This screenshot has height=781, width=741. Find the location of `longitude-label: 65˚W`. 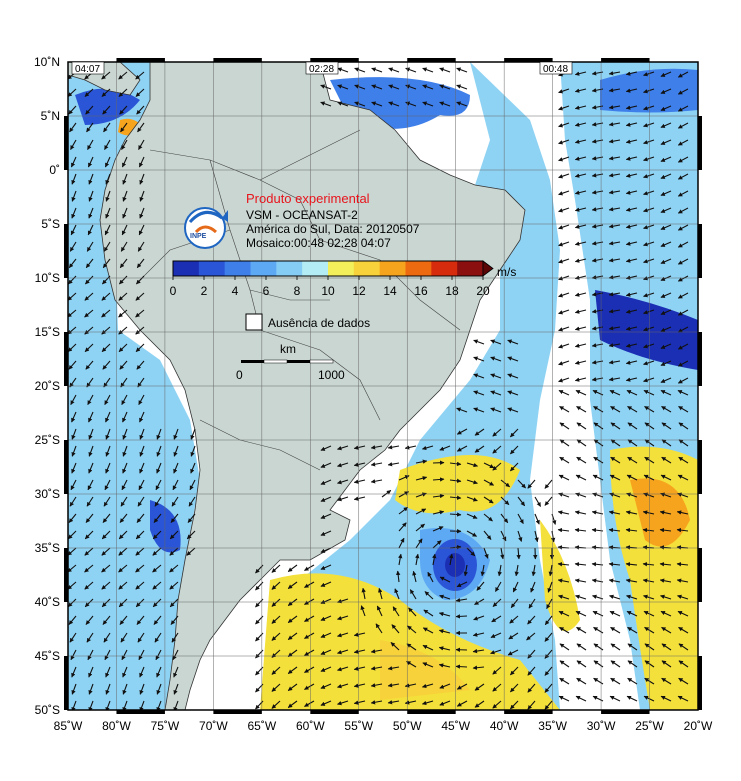

longitude-label: 65˚W is located at coordinates (262, 726).